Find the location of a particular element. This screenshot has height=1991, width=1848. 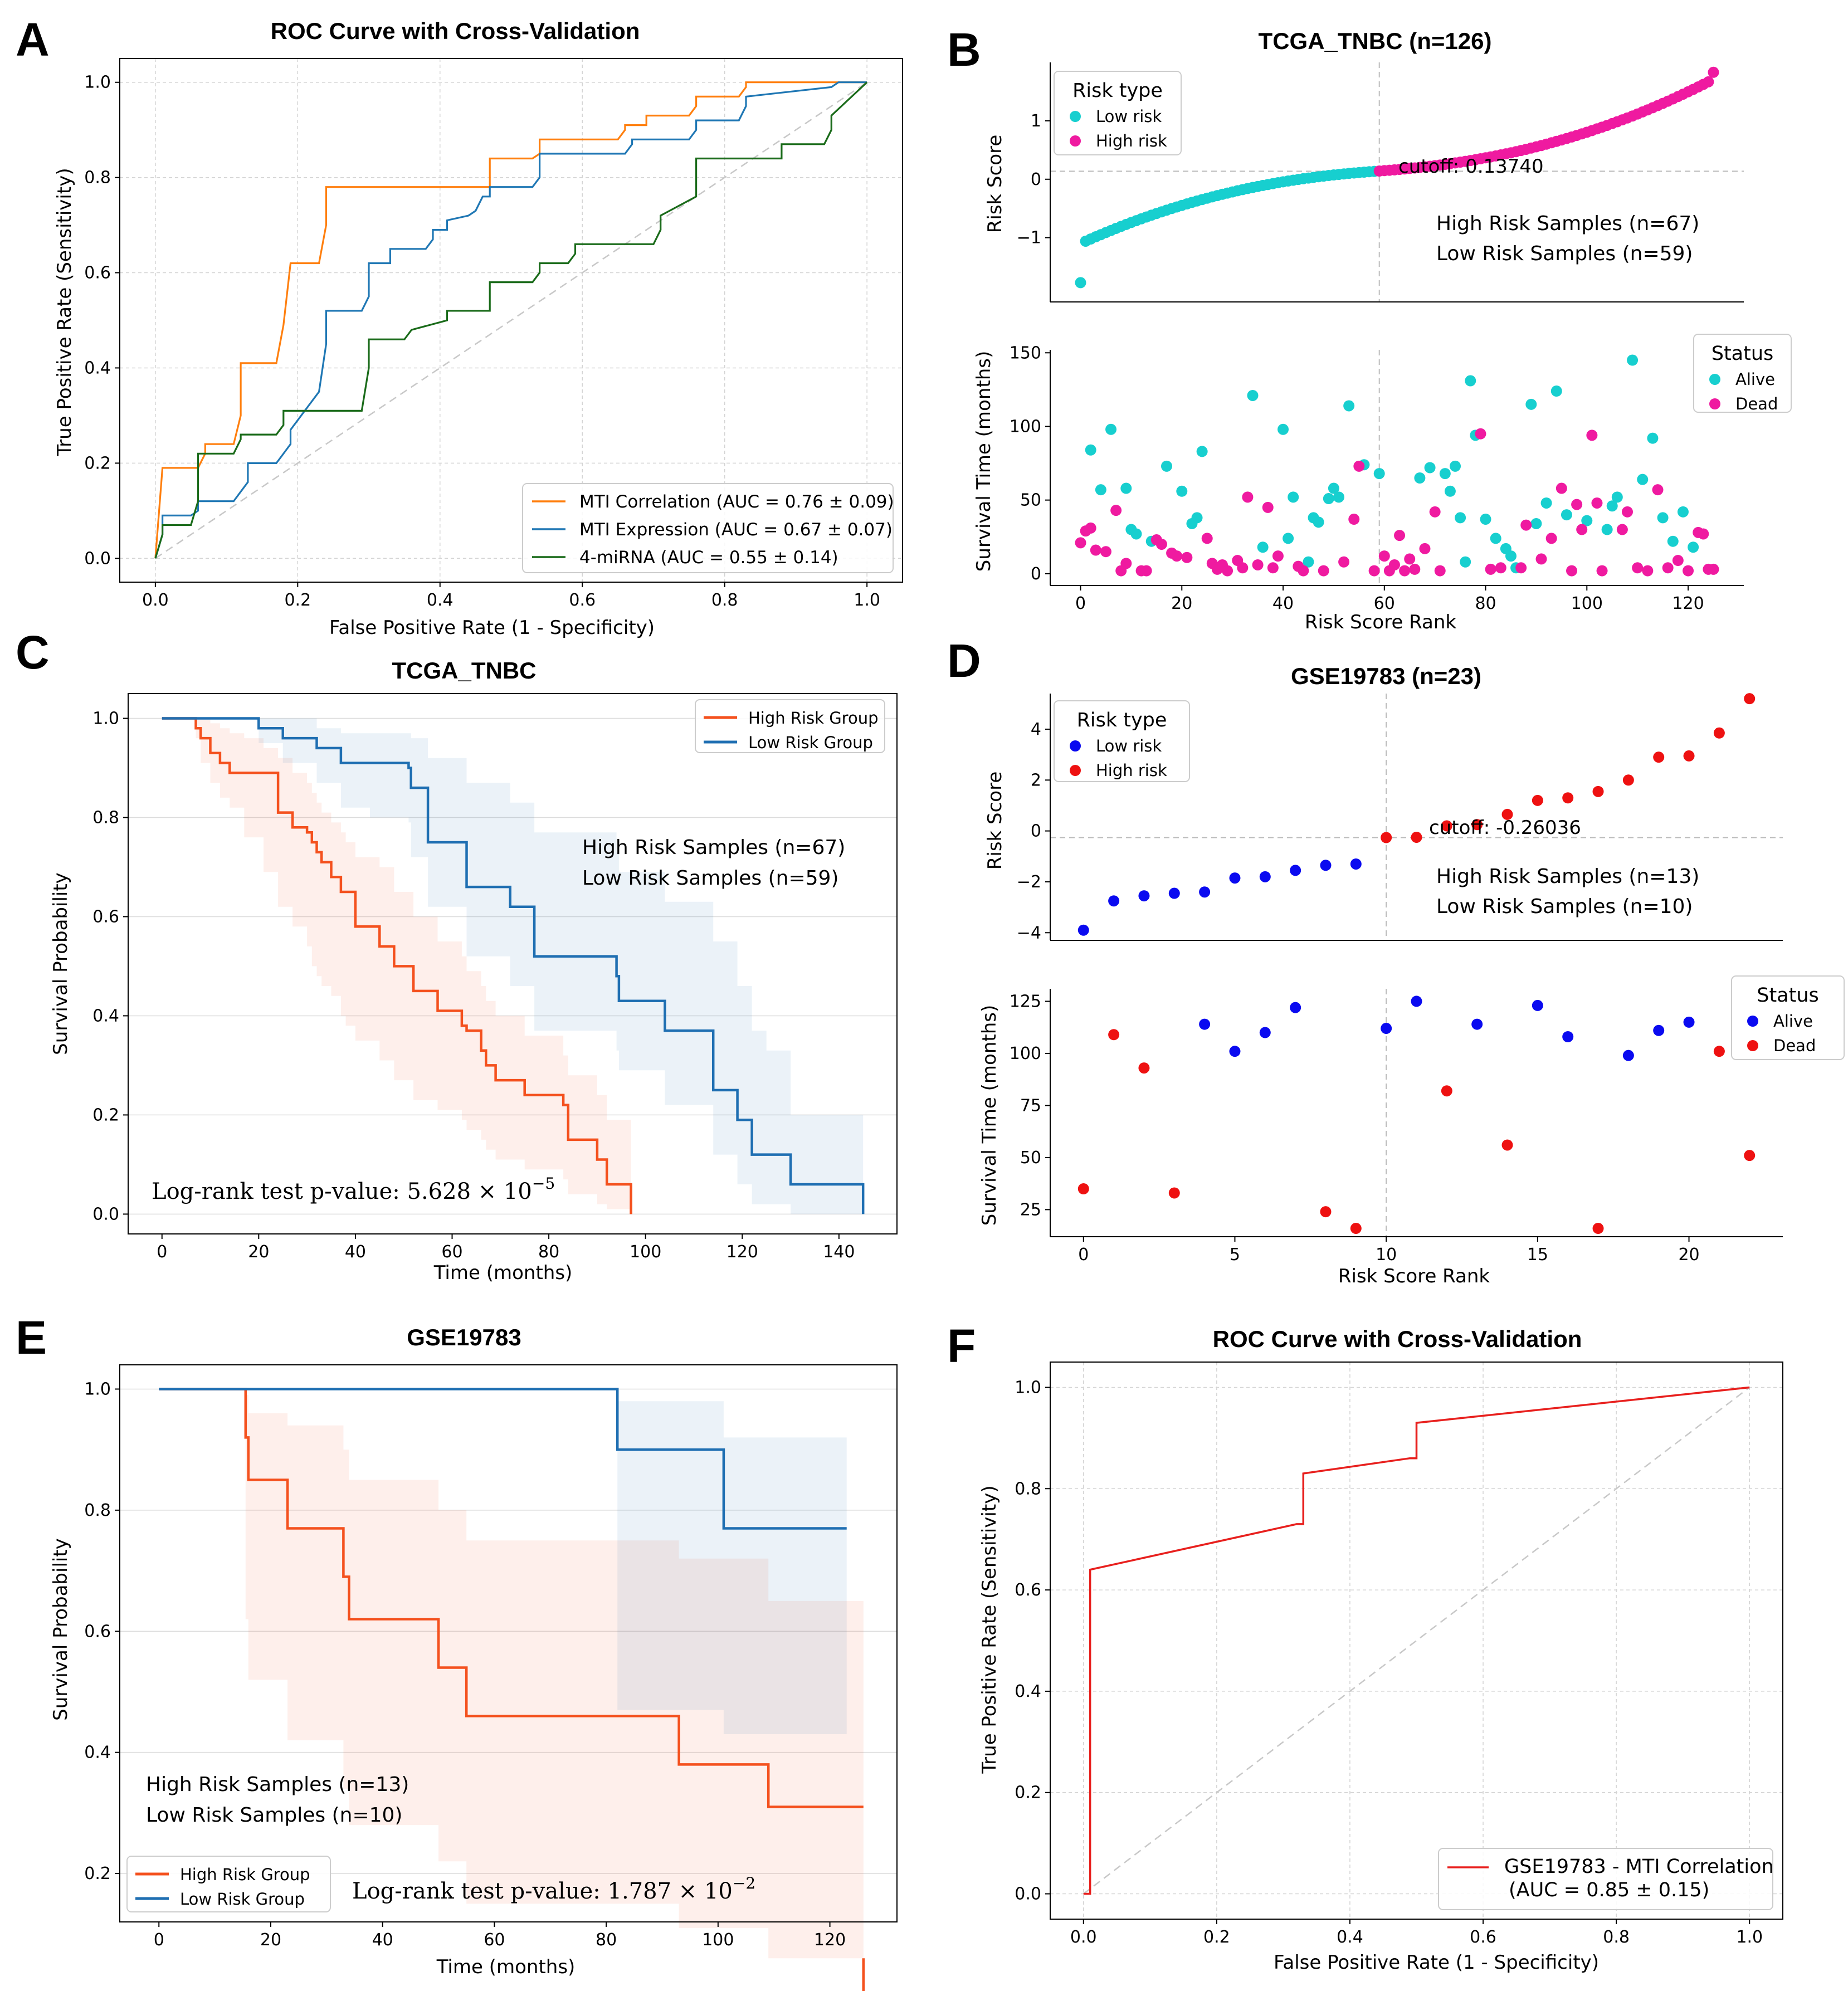

chart-b1-annotation: High Risk Samples (n=67) is located at coordinates (1567, 223).